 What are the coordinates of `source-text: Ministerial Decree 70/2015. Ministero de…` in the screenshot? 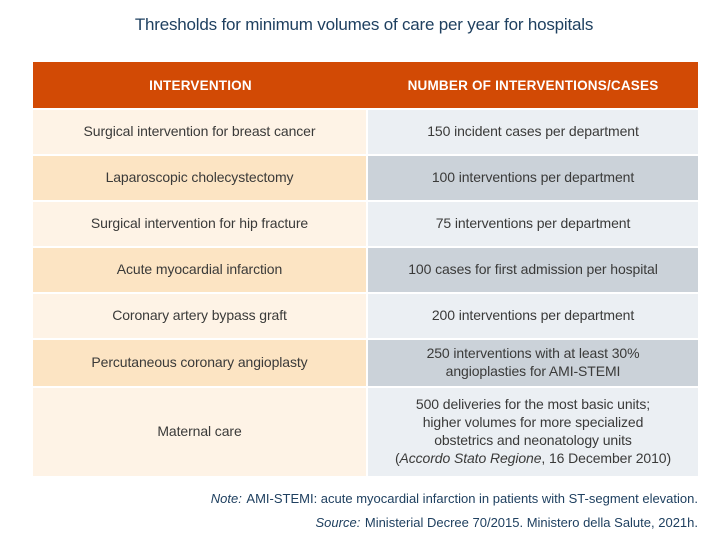 It's located at (531, 522).